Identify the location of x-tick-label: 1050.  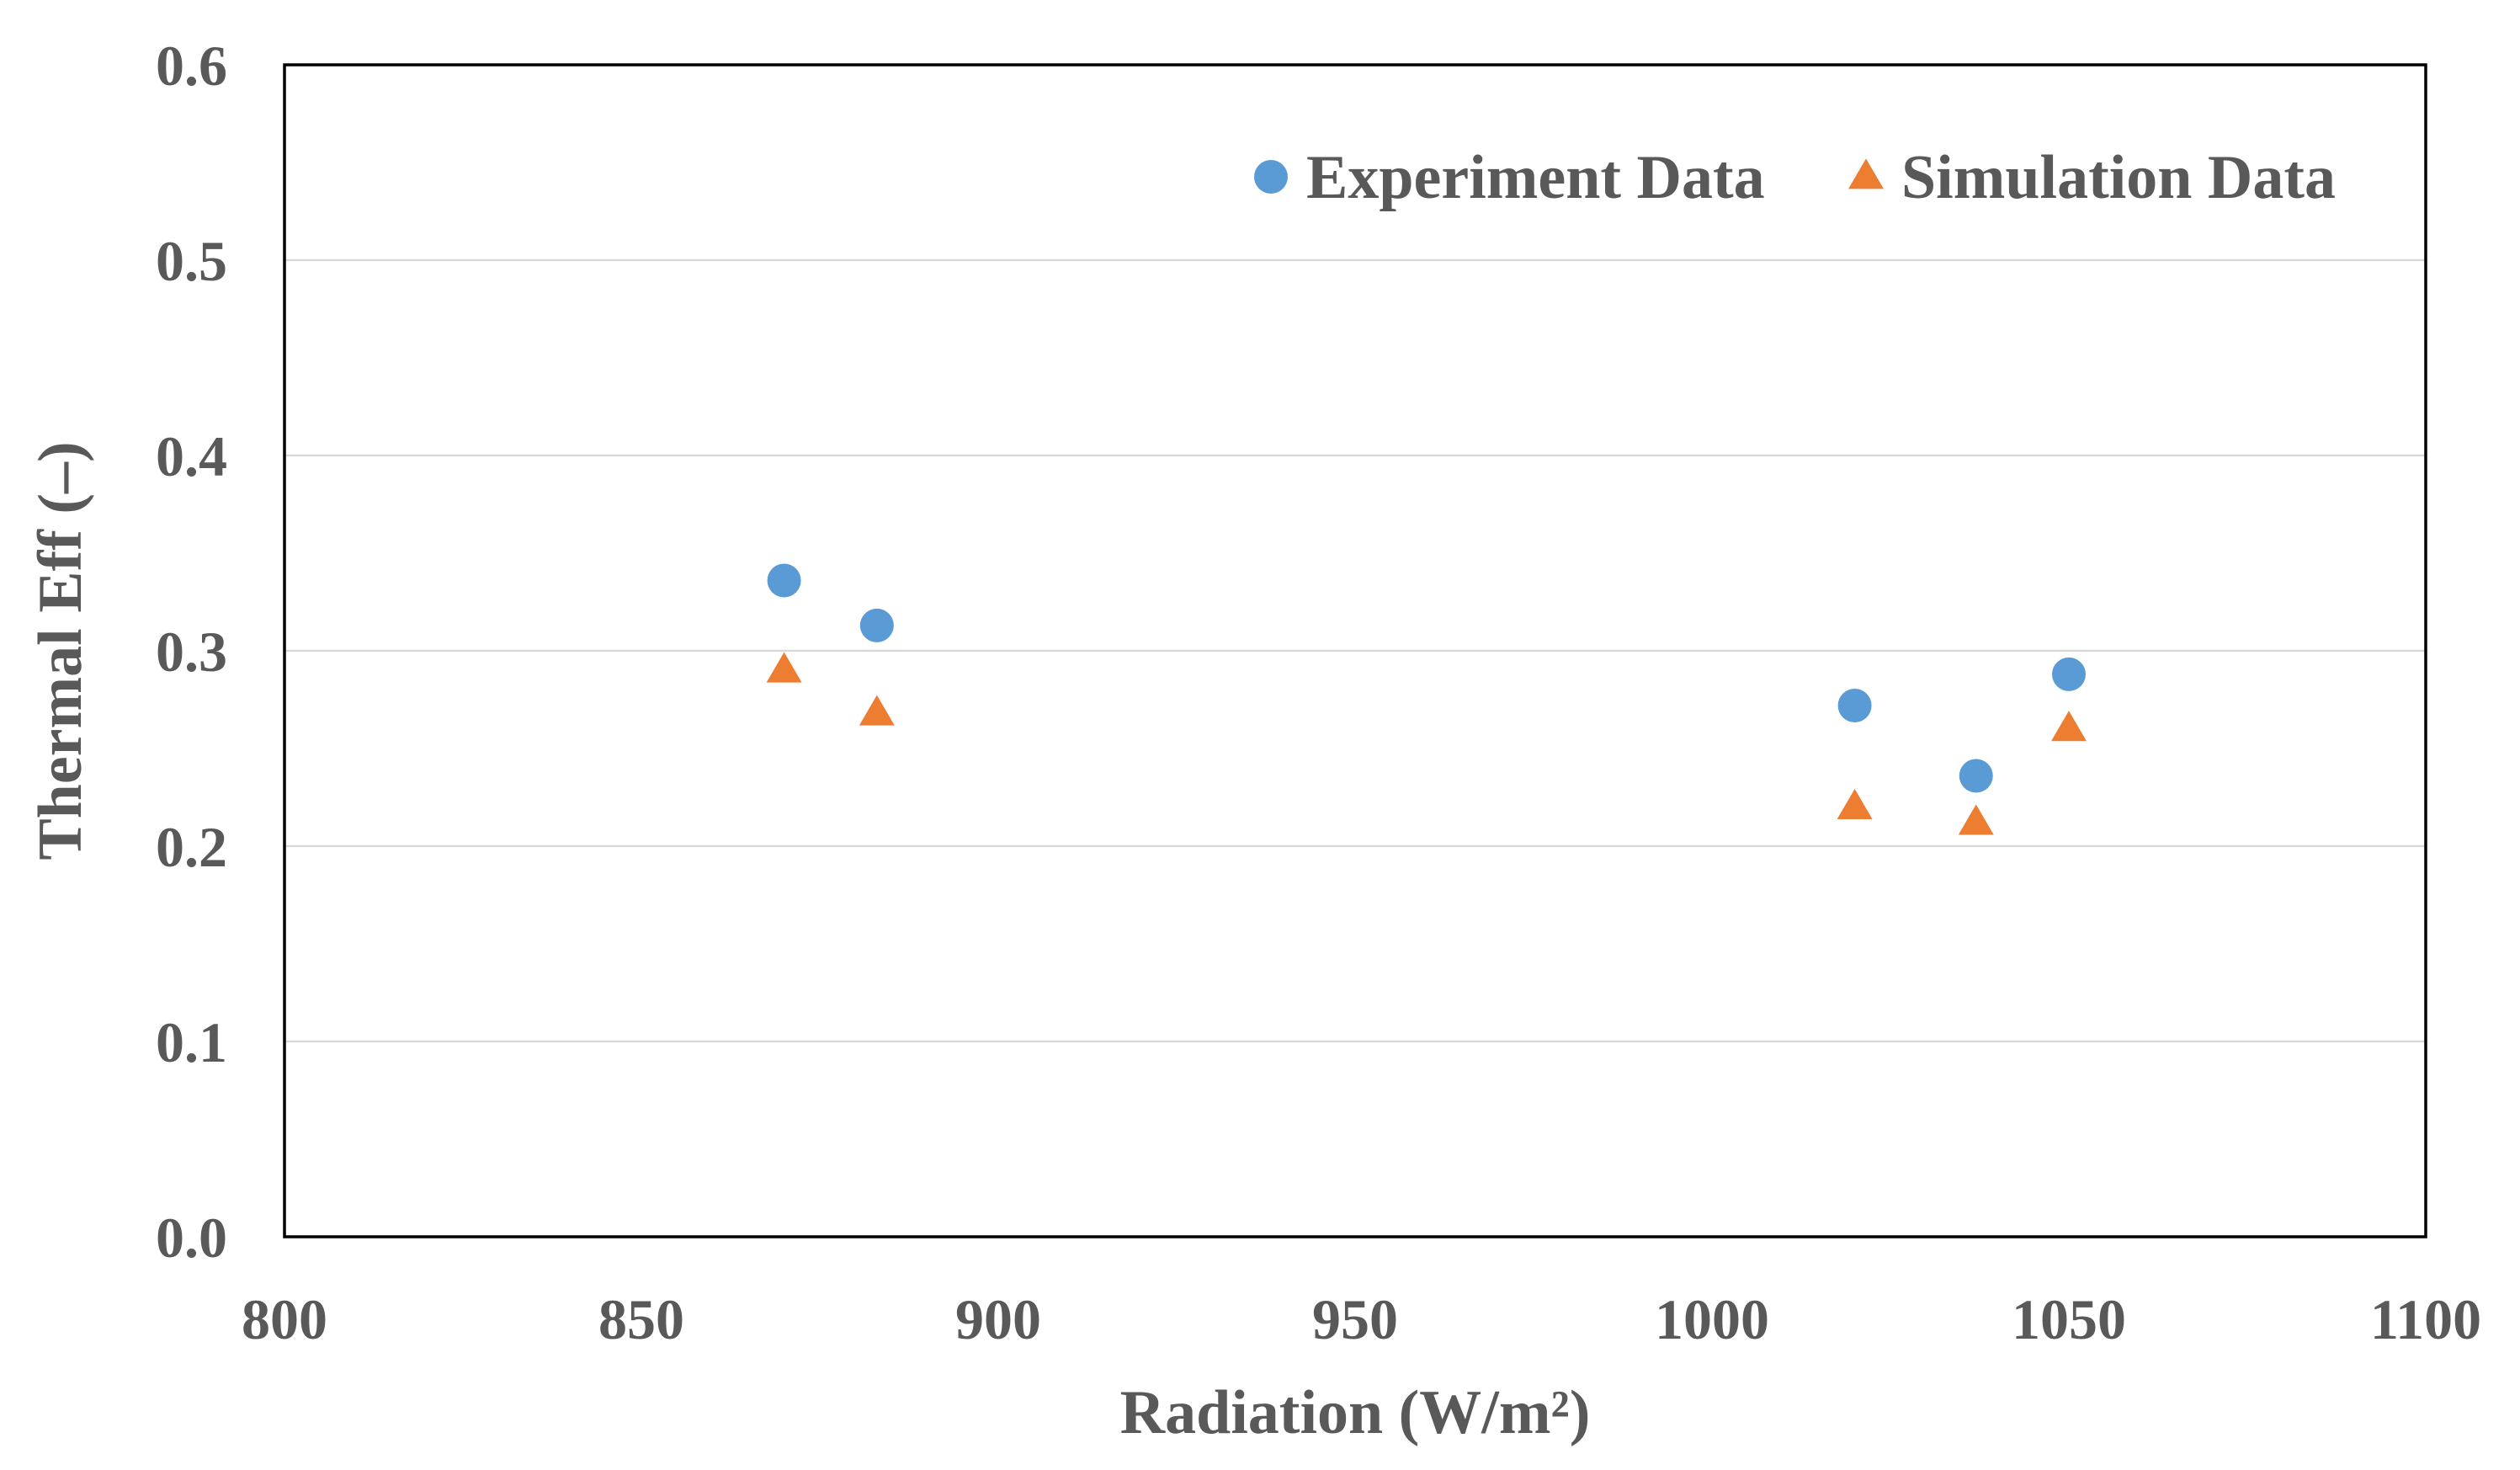
(2069, 1319).